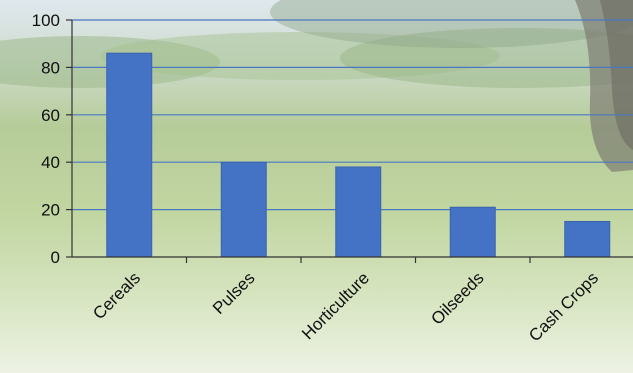 This screenshot has width=633, height=373. Describe the element at coordinates (587, 239) in the screenshot. I see `bar-cash-crops` at that location.